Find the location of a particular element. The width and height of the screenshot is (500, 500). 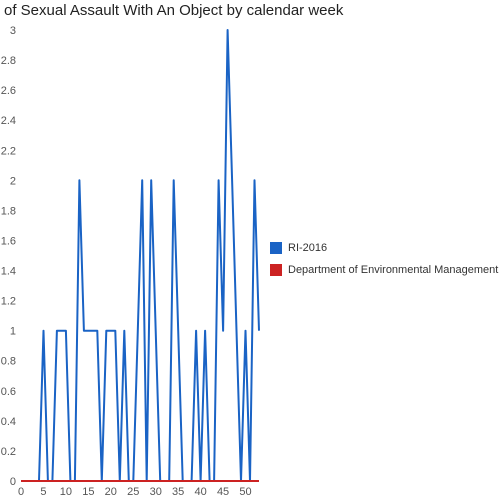

x-tick-label: 45 is located at coordinates (223, 492).